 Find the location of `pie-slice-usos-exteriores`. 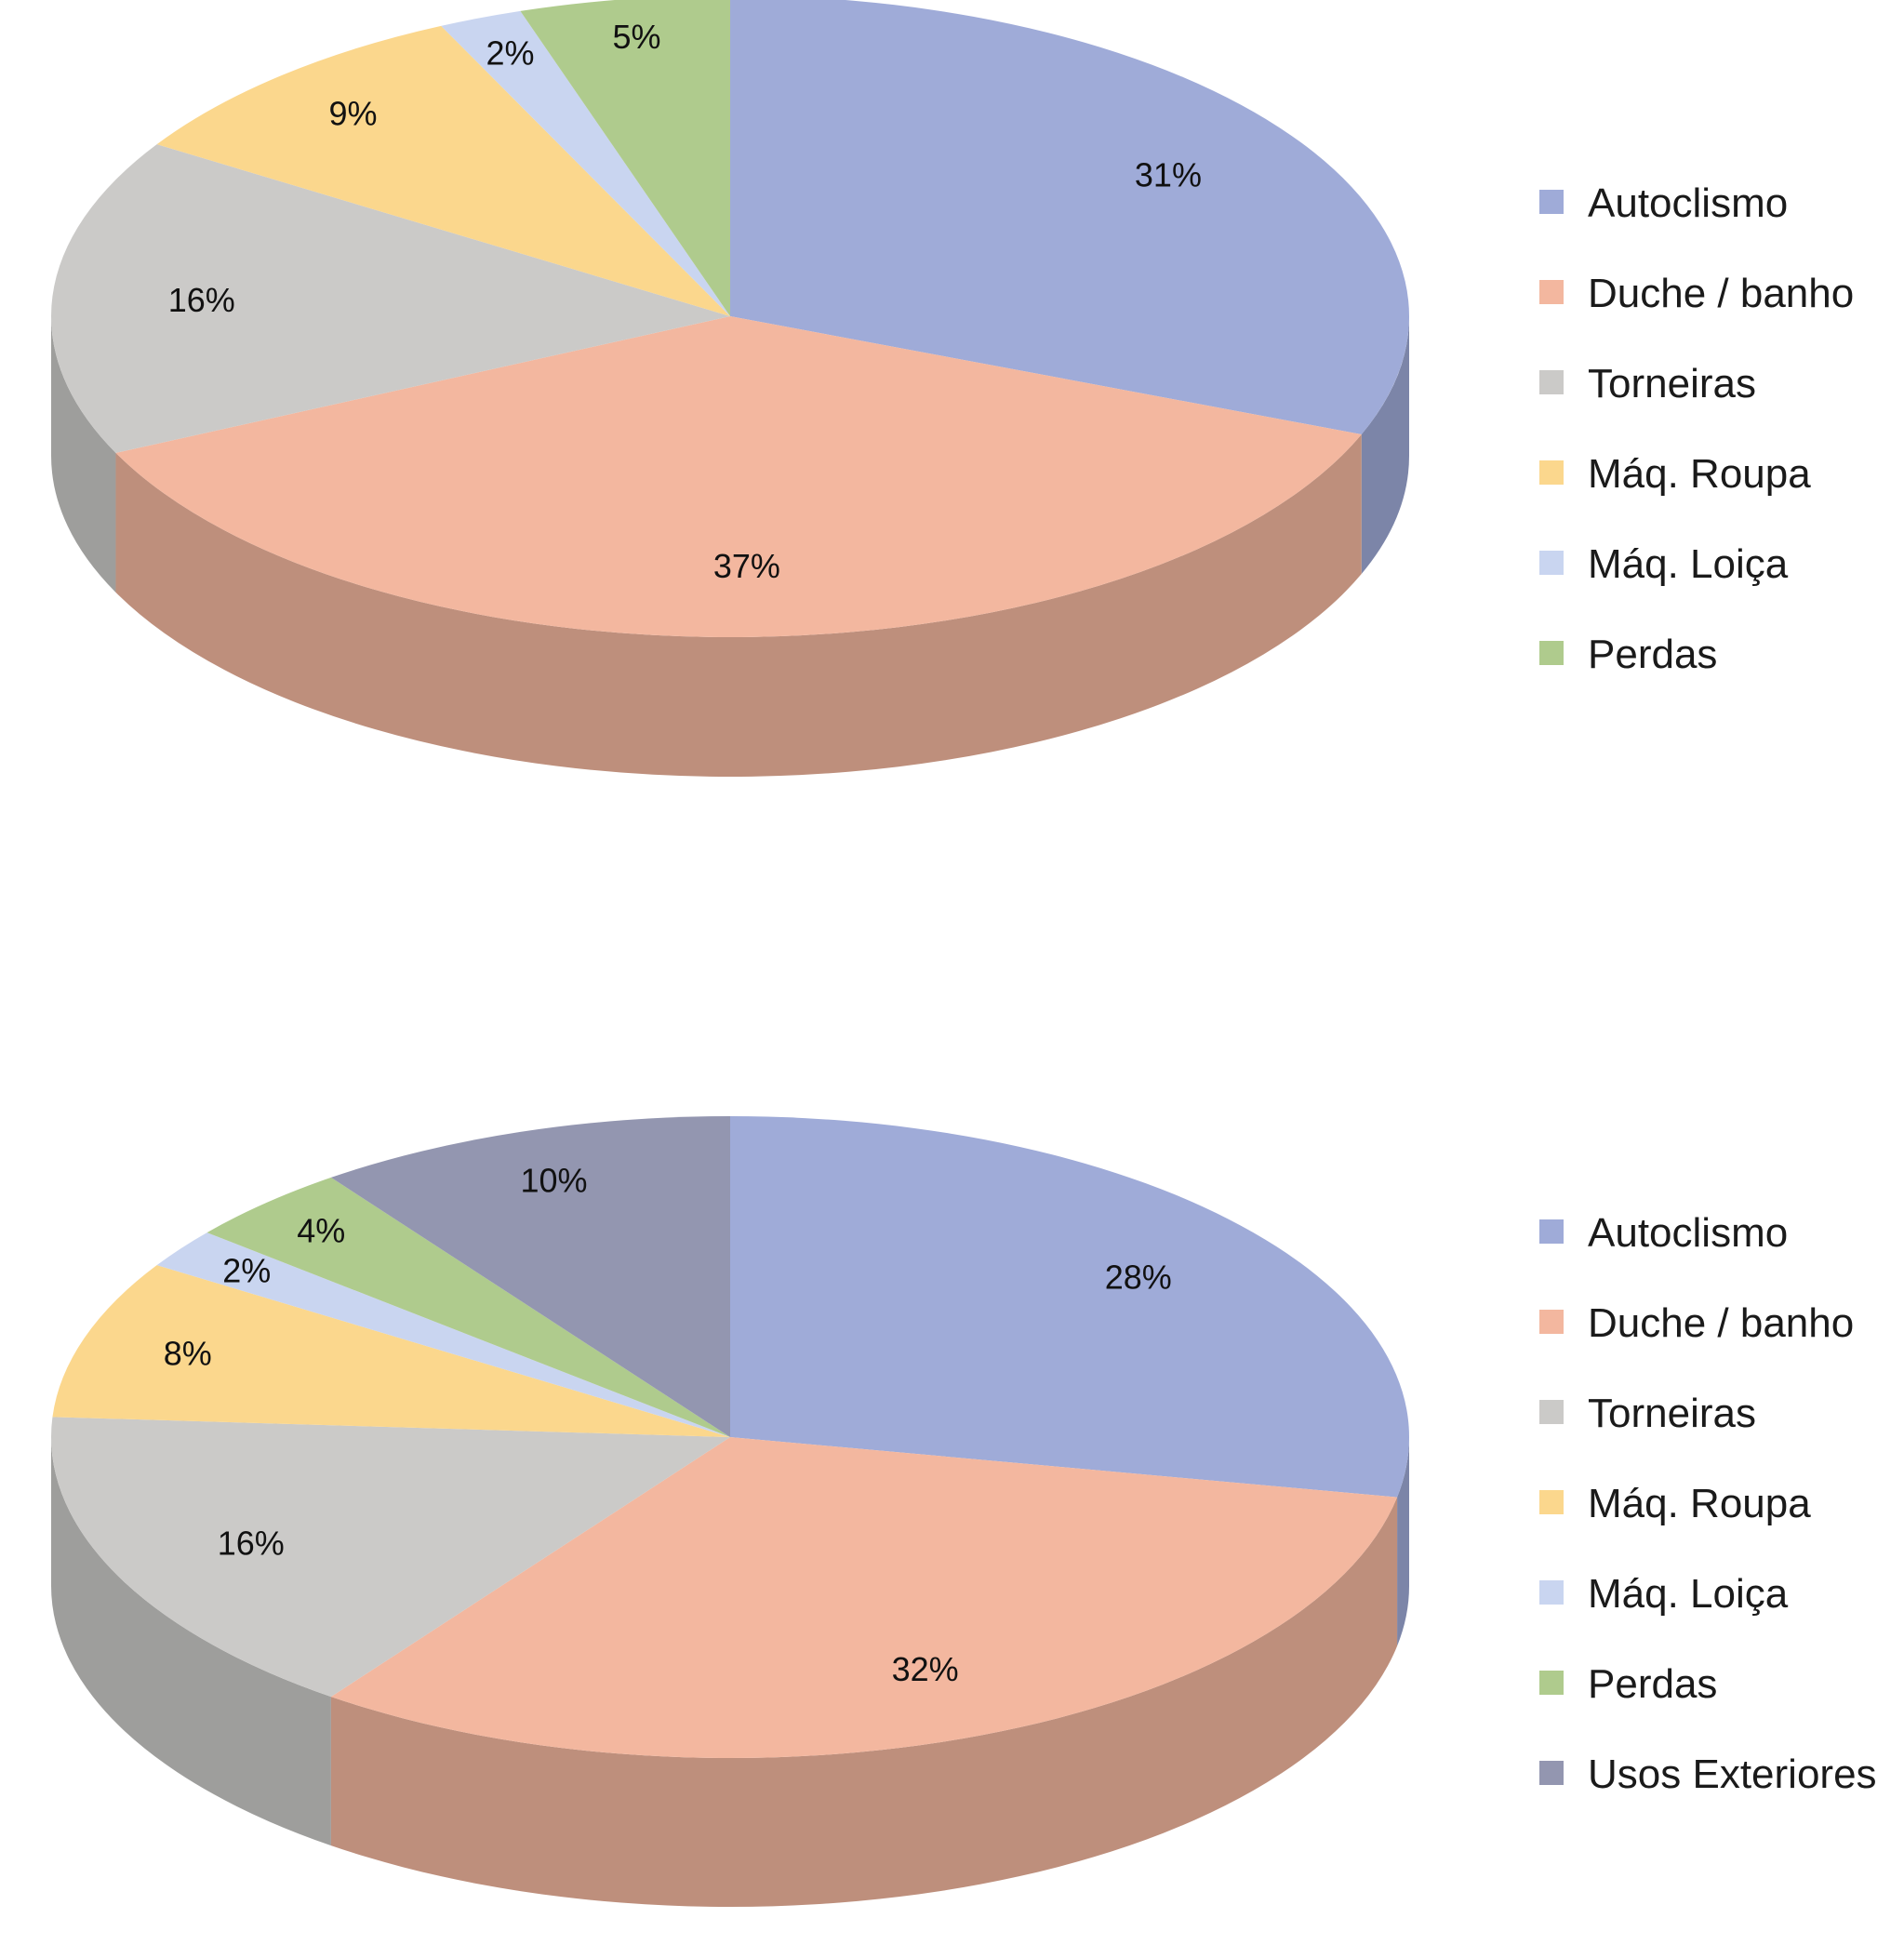

pie-slice-usos-exteriores is located at coordinates (530, 1276).